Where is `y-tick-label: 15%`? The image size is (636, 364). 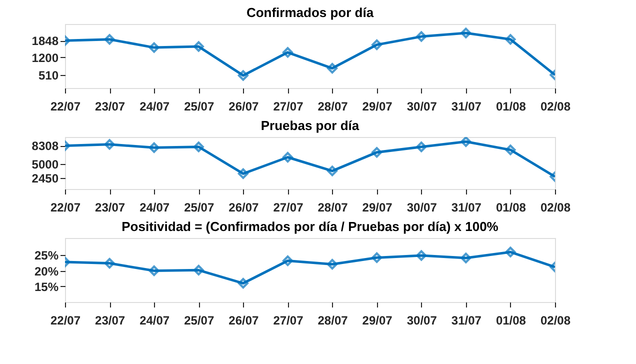 y-tick-label: 15% is located at coordinates (46, 287).